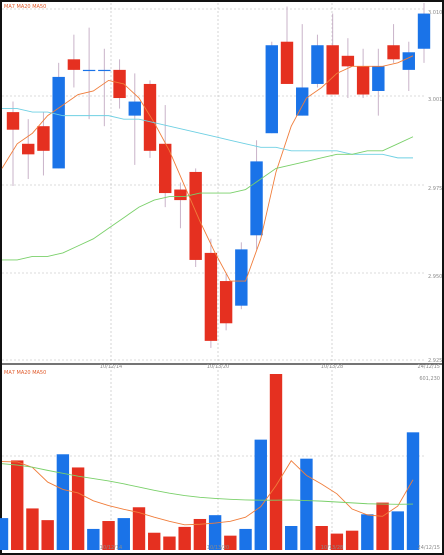  Describe the element at coordinates (332, 548) in the screenshot. I see `volume-date-label: 10/13/28` at that location.